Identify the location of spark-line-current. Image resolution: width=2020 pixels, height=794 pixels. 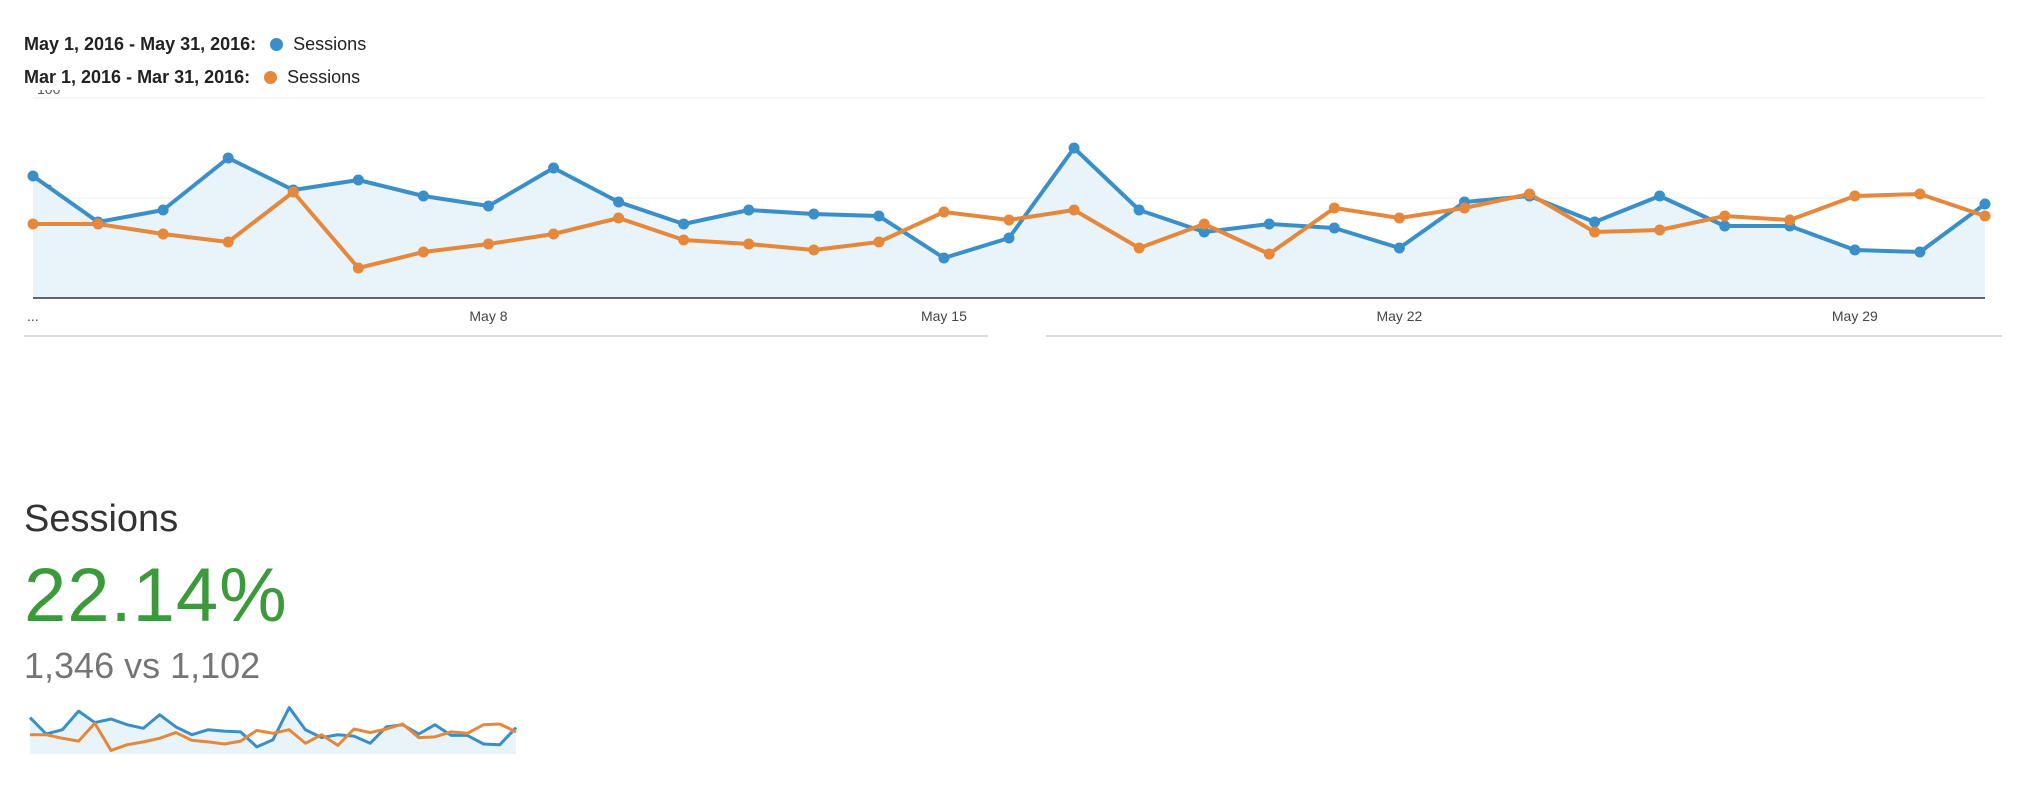
(273, 727).